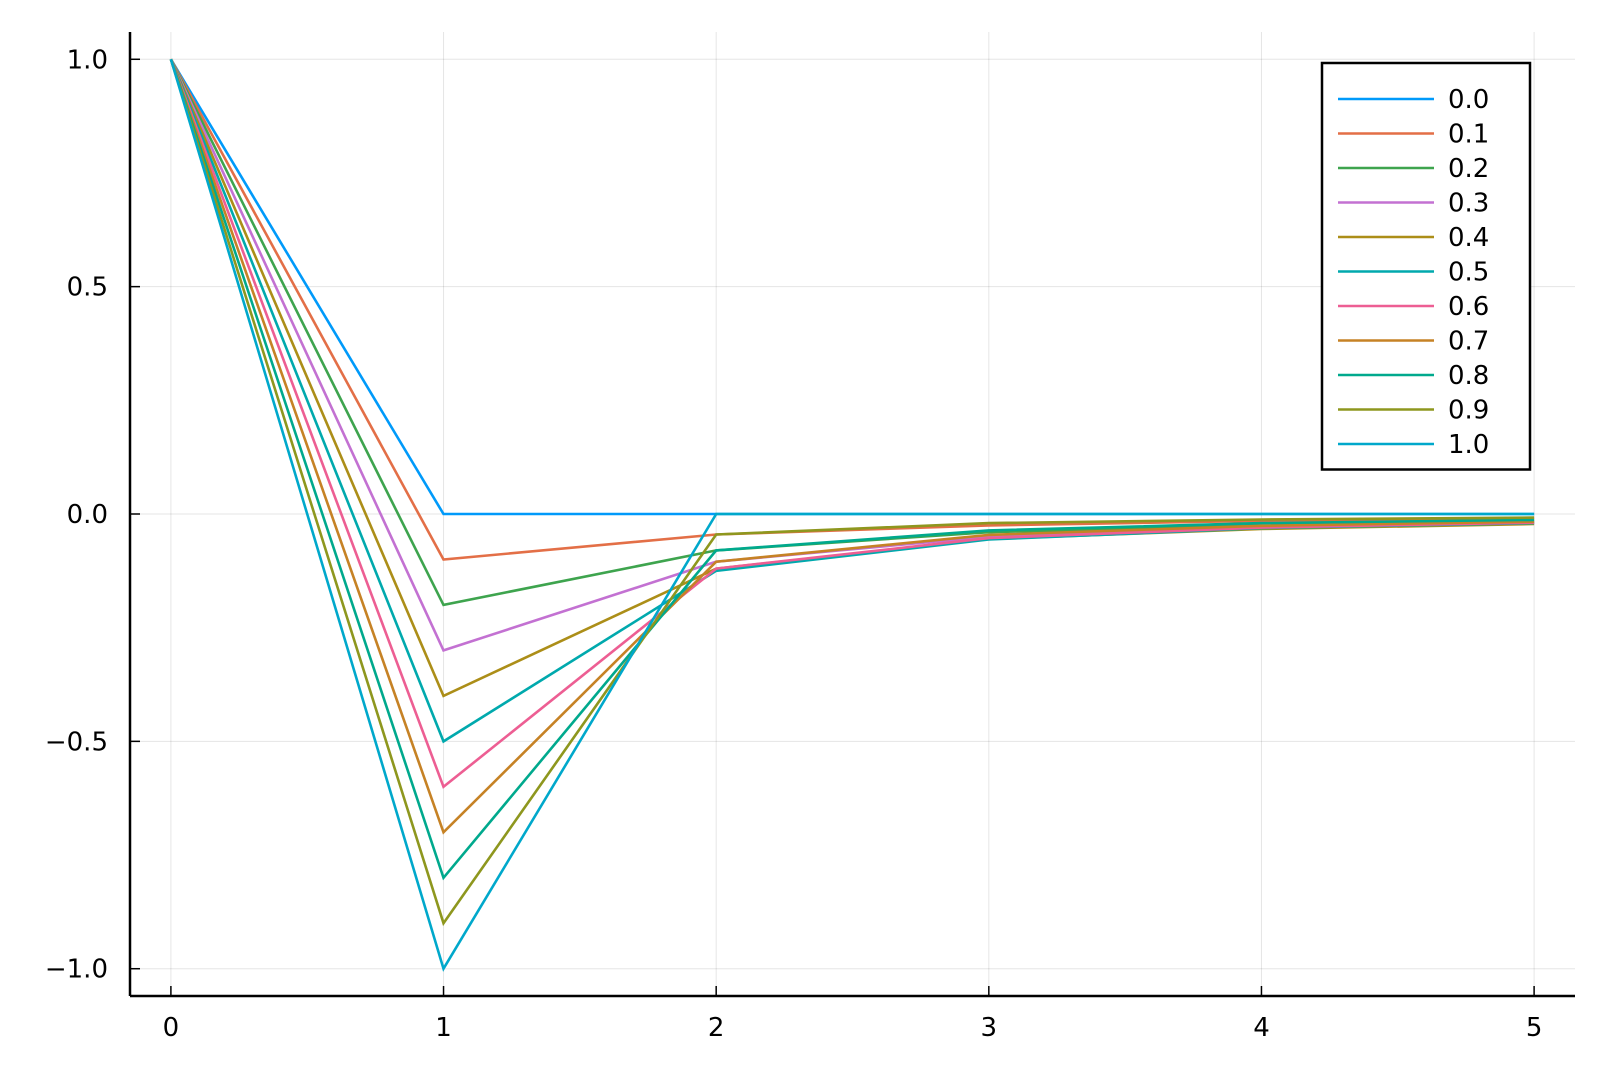 The image size is (1600, 1067). What do you see at coordinates (1468, 238) in the screenshot?
I see `legend-label: 0.4` at bounding box center [1468, 238].